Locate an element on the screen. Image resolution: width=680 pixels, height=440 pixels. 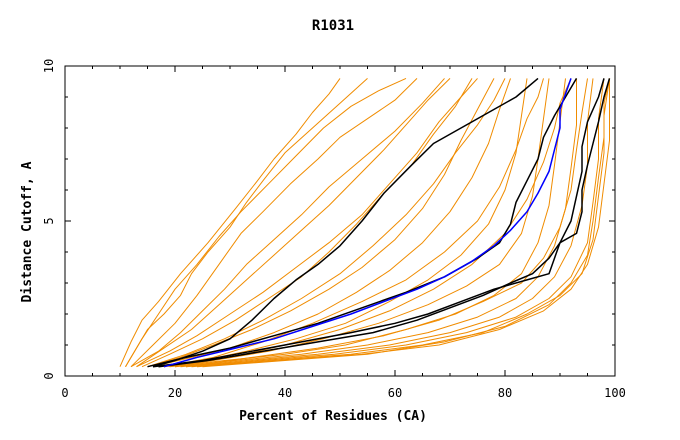
x-tick-label: 0 is located at coordinates (64, 393).